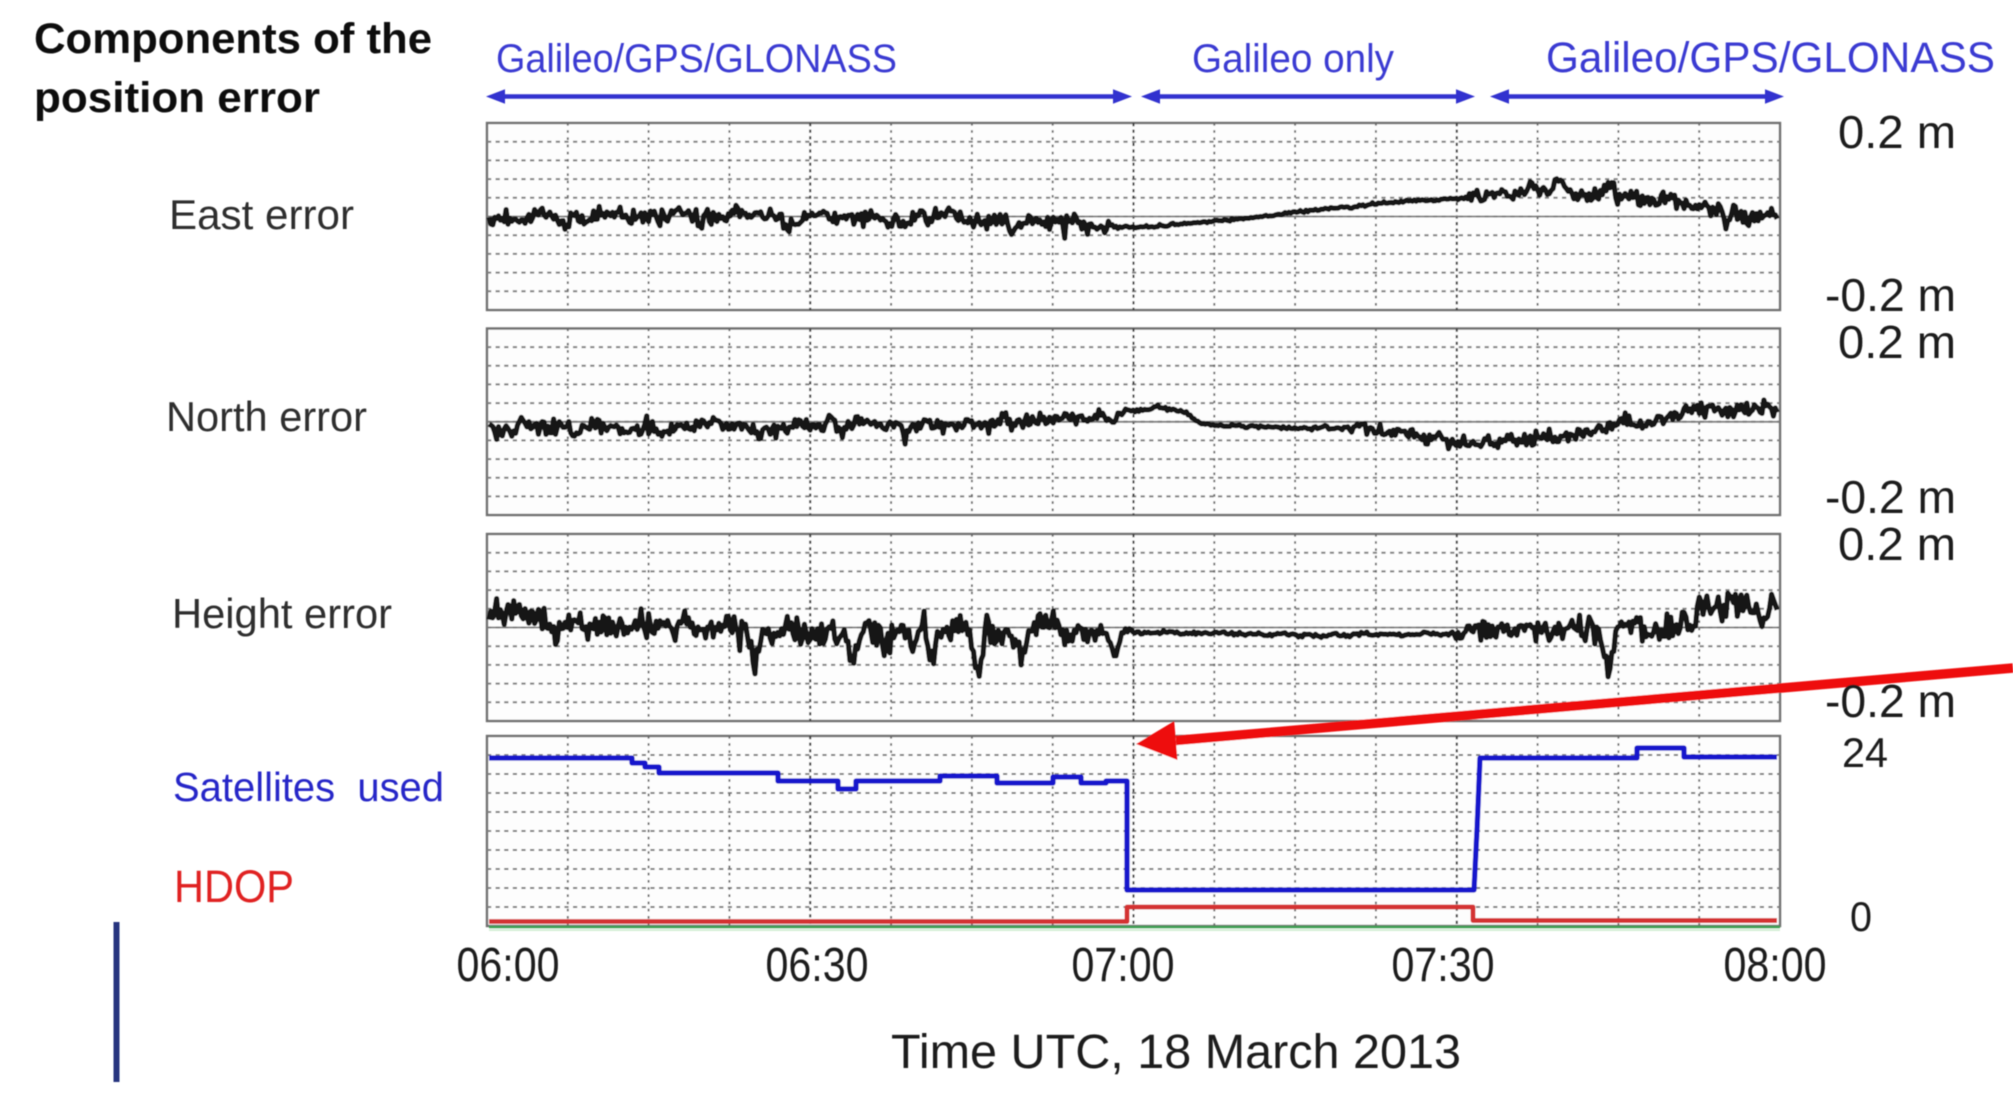 This screenshot has width=2013, height=1117. I want to click on svg-text: position error, so click(177, 98).